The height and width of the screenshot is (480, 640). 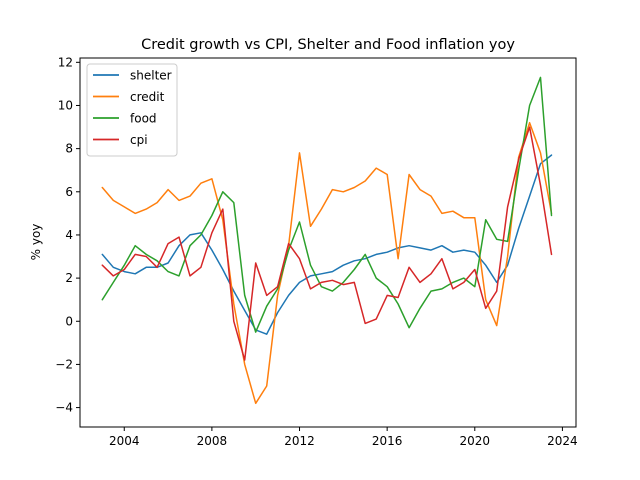 I want to click on y-tick-label: 12, so click(x=65, y=62).